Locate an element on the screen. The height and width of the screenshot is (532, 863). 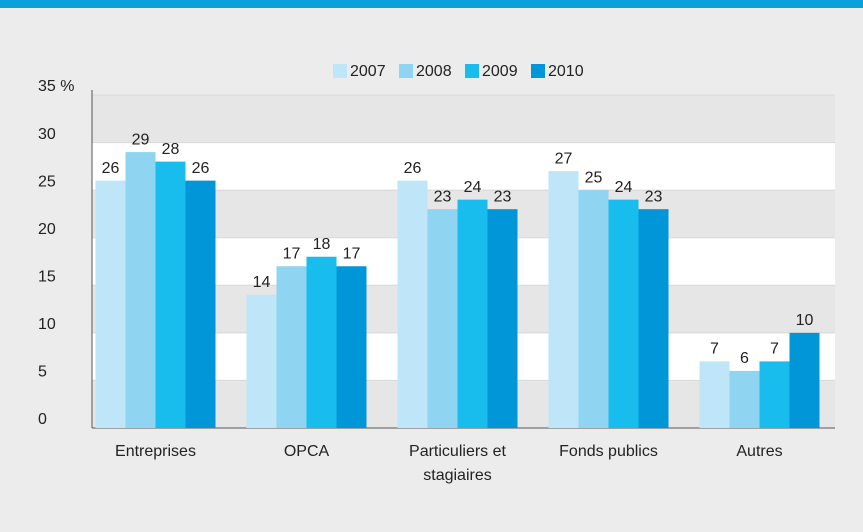
data-label: 18 is located at coordinates (322, 244).